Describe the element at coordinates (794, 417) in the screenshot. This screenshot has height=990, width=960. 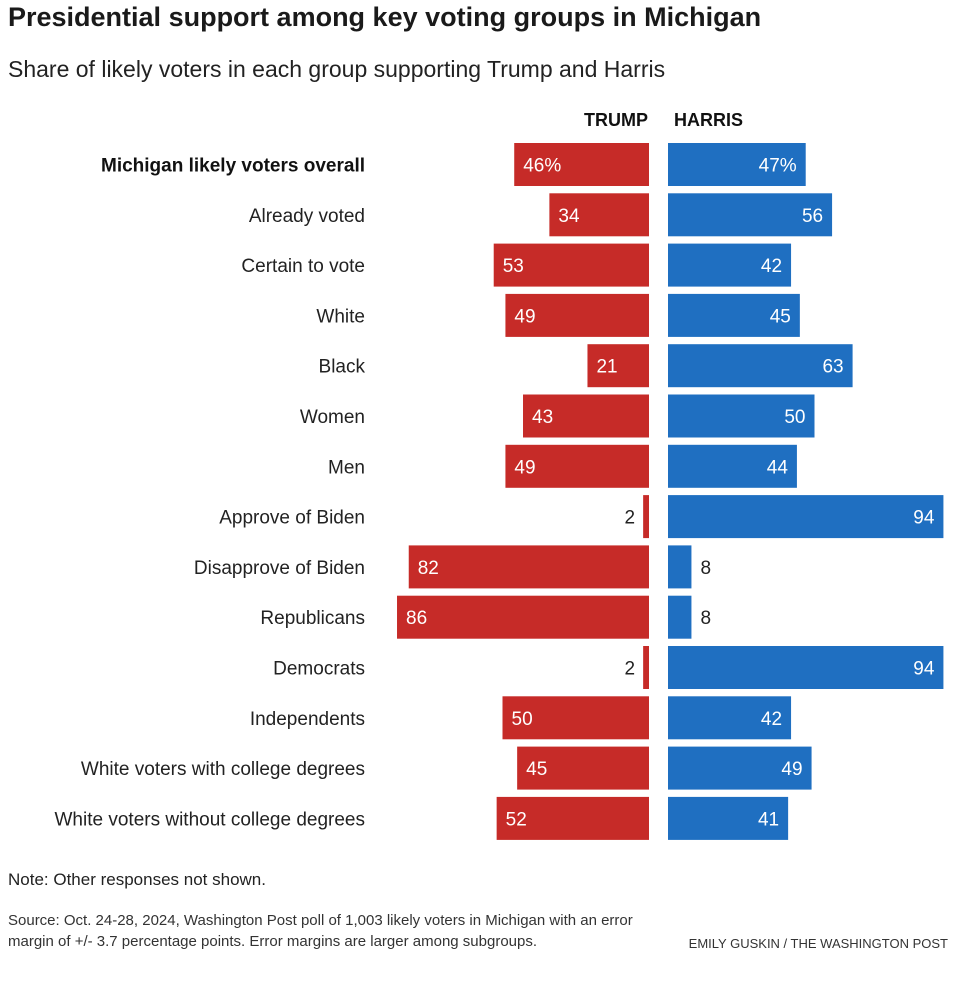
I see `harris-value-label: 50` at that location.